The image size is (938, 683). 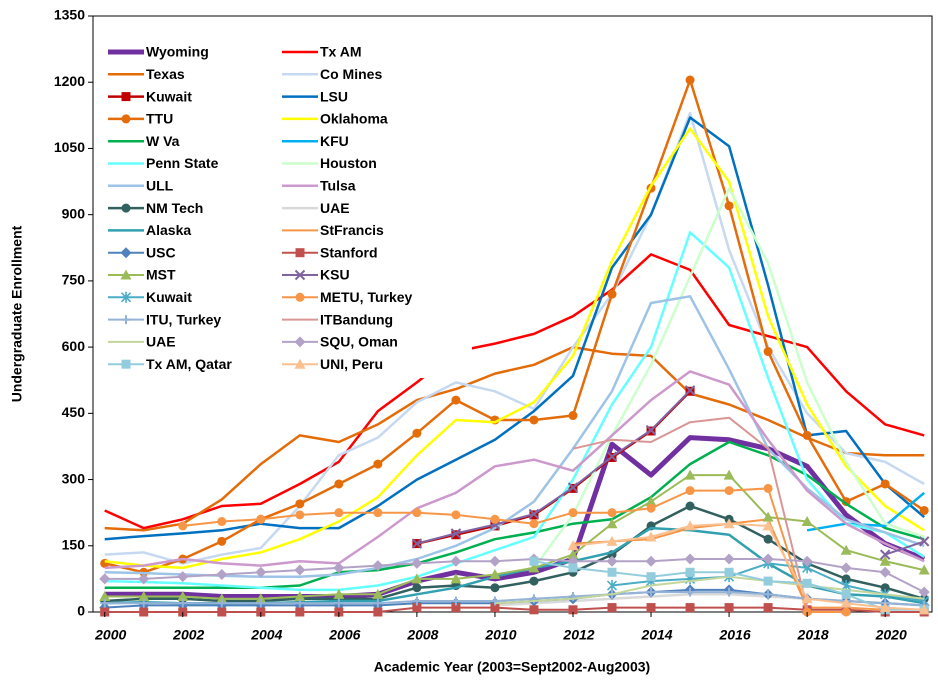 What do you see at coordinates (174, 208) in the screenshot?
I see `legend-label: NM Tech` at bounding box center [174, 208].